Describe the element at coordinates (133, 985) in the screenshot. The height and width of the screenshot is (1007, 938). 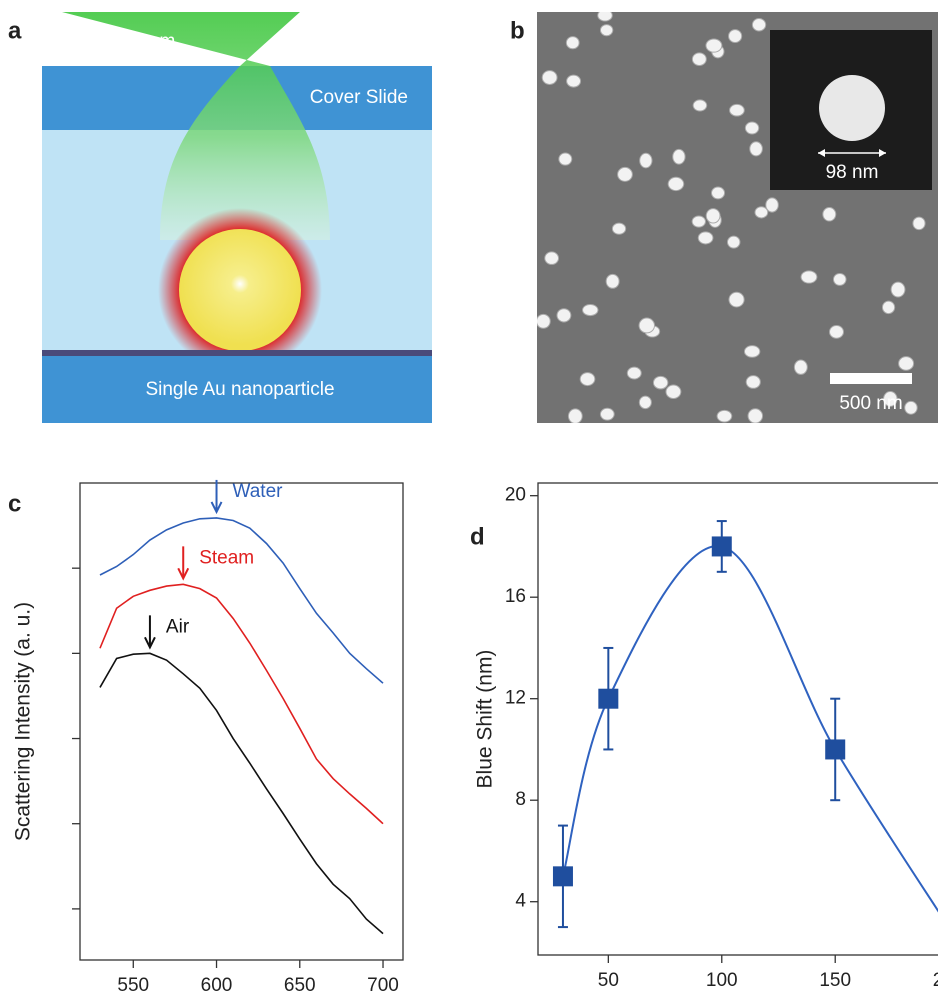
I see `x-tick-label: 550` at that location.